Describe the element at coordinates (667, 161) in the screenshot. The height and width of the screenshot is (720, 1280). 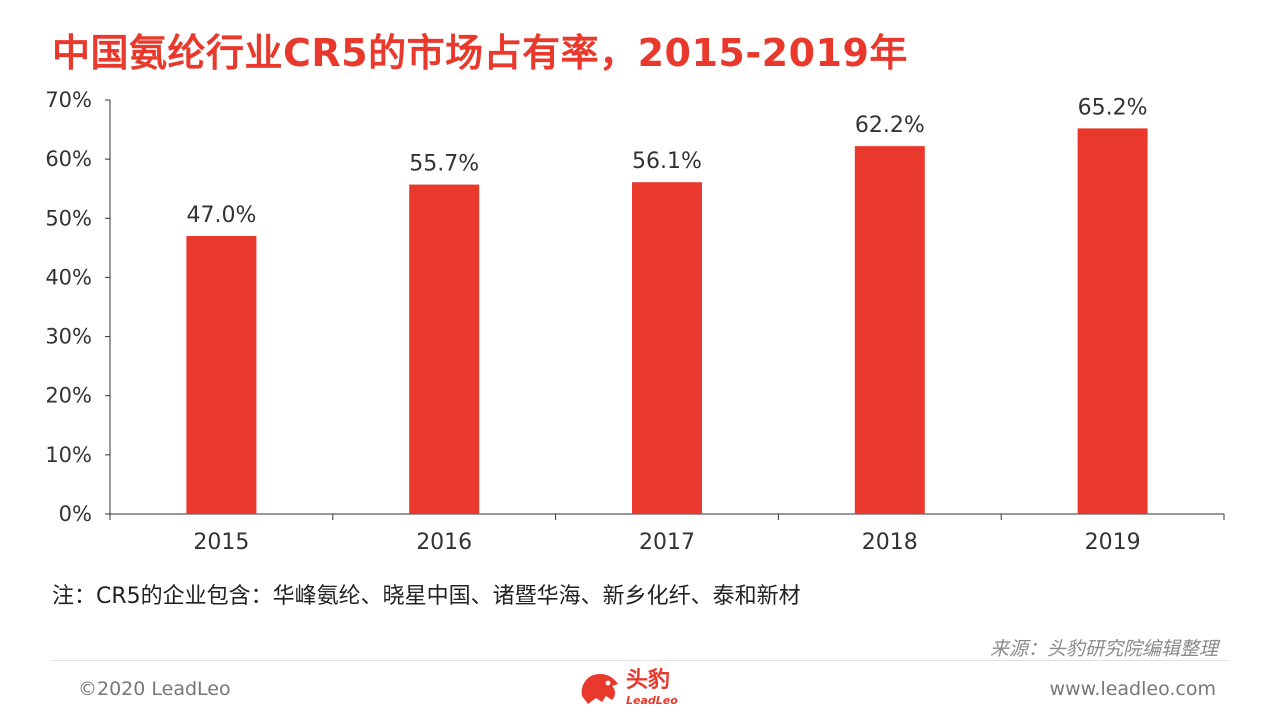
I see `data-label: 56.1%` at that location.